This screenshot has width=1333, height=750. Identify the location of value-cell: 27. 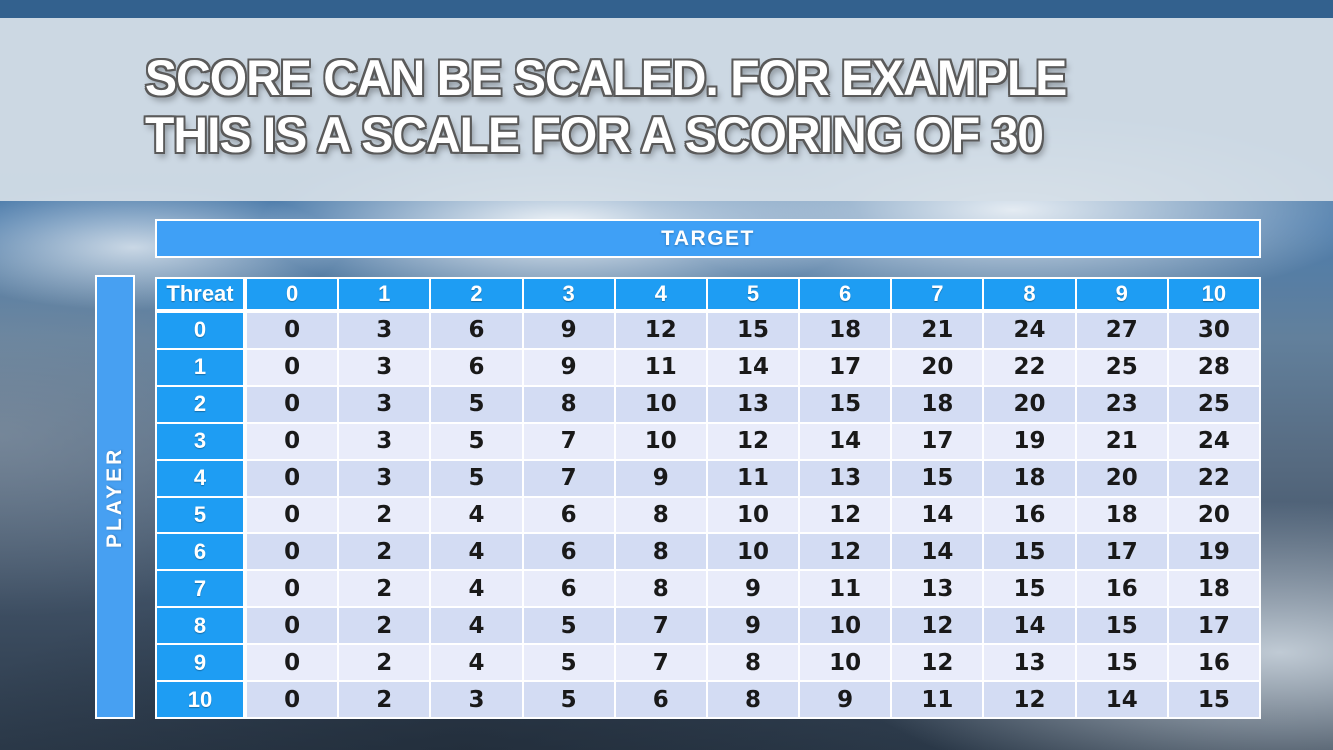
(1121, 330).